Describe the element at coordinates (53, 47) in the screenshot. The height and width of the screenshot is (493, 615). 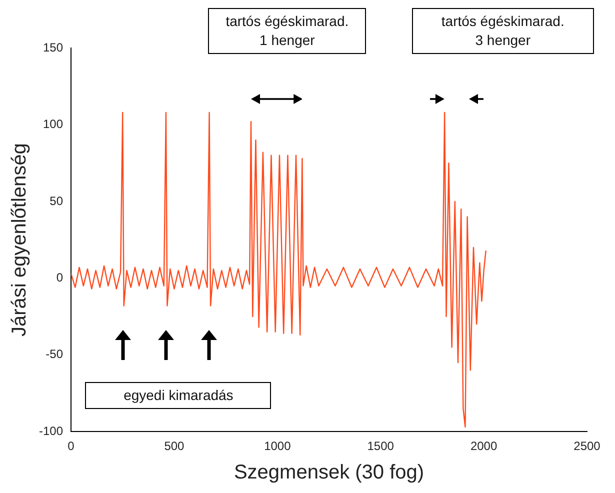
I see `y-tick-label: 150` at that location.